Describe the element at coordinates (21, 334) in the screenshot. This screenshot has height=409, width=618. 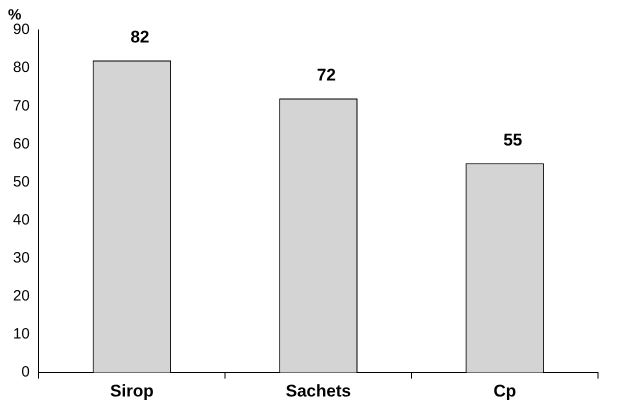
I see `y-tick-label: 10` at that location.